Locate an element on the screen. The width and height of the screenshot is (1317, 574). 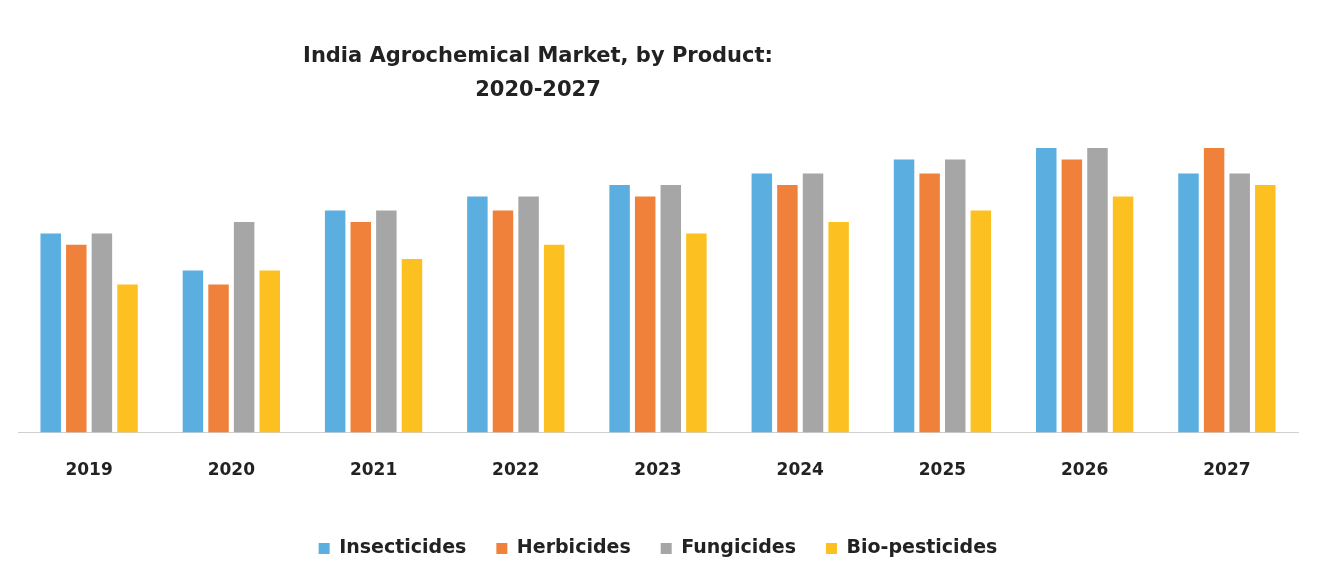
x-tick-label: 2026 is located at coordinates (1085, 469).